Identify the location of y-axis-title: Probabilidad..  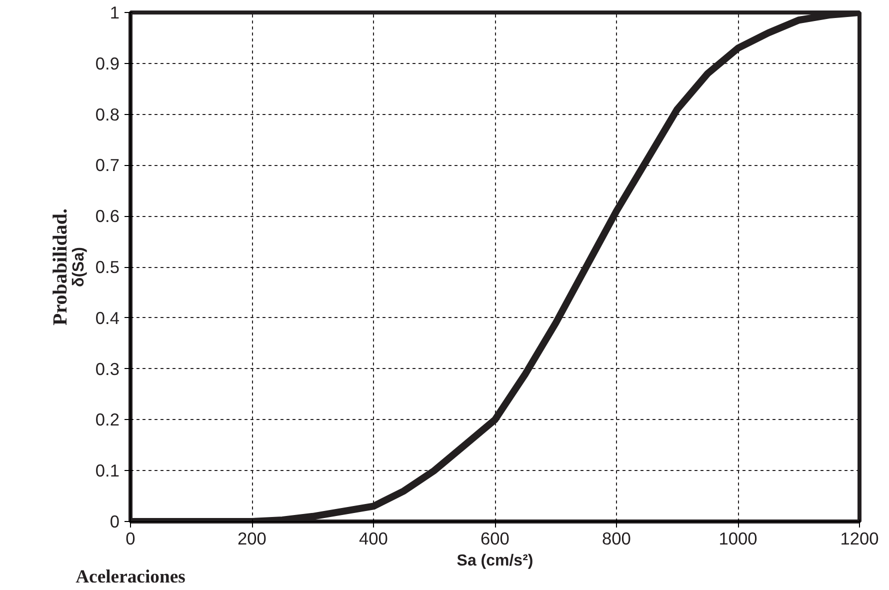
(61, 267).